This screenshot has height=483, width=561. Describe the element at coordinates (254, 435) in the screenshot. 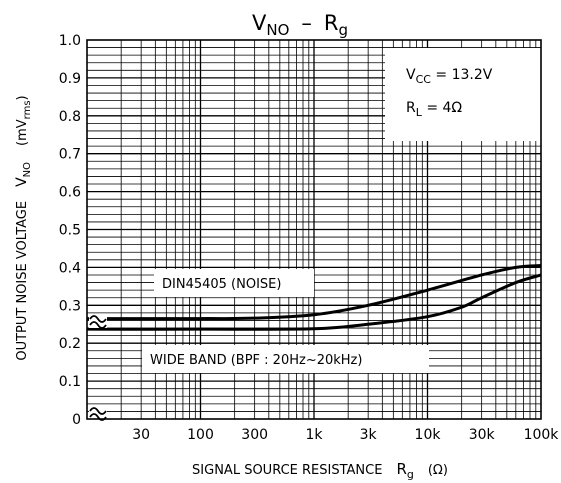

I see `x-tick-label: 300` at that location.